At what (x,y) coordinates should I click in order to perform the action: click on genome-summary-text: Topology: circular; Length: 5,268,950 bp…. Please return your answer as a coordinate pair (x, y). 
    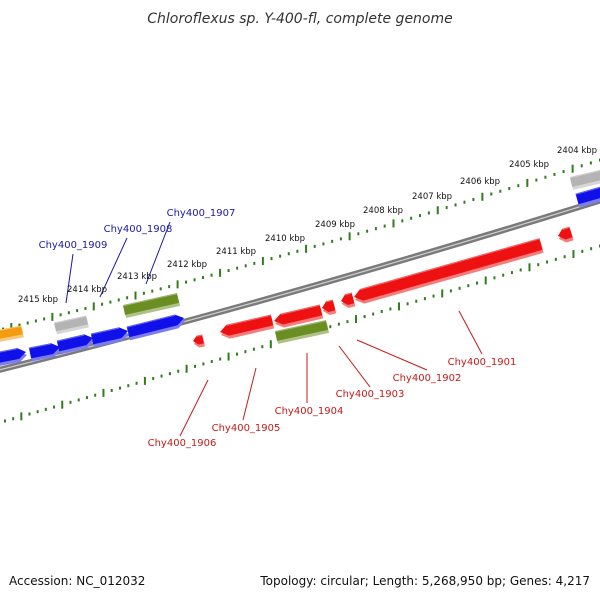
    Looking at the image, I should click on (424, 581).